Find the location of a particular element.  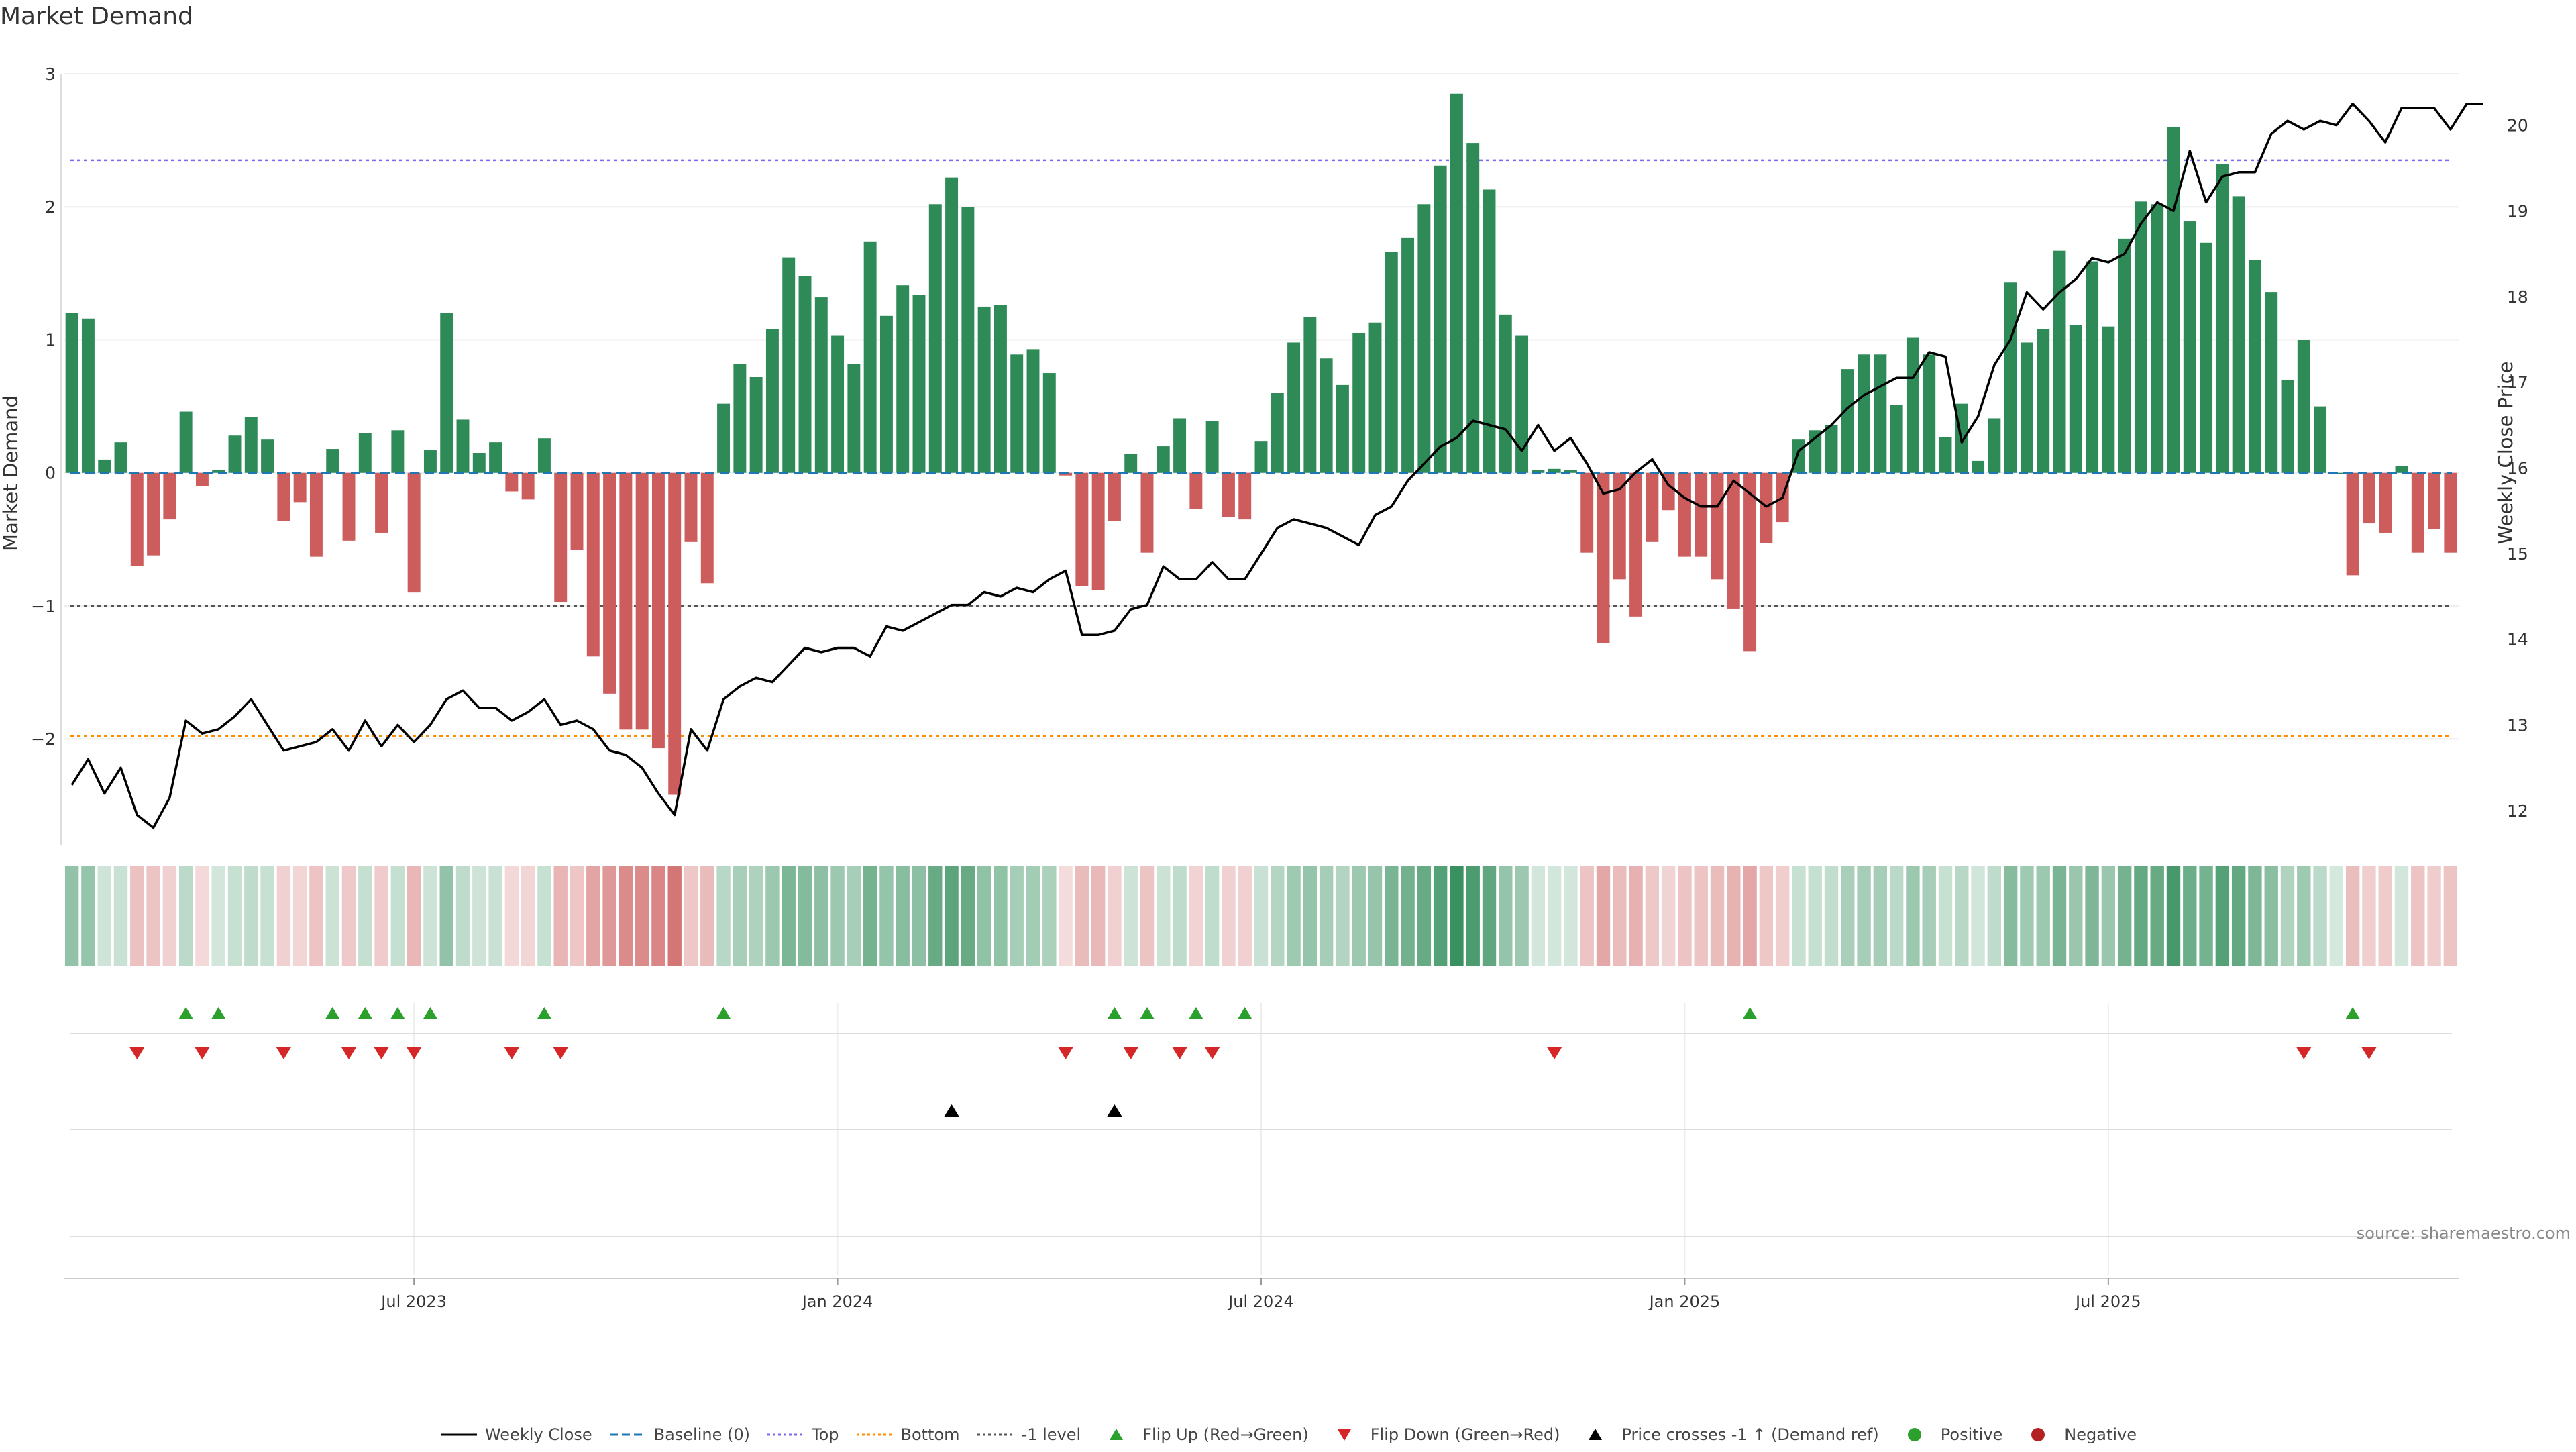

x-tick-label: Jan 2025 is located at coordinates (1684, 1302).